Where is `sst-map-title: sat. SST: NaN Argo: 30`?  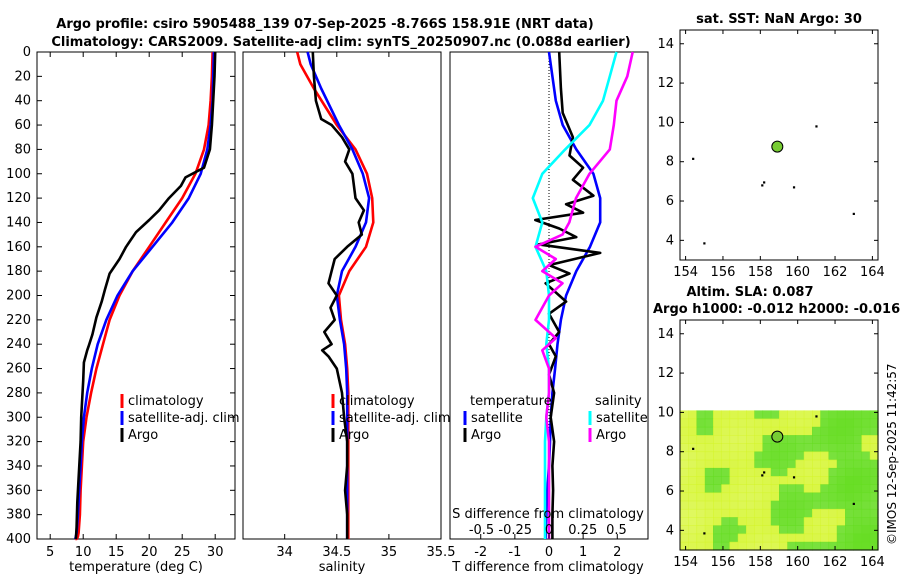
sst-map-title: sat. SST: NaN Argo: 30 is located at coordinates (779, 19).